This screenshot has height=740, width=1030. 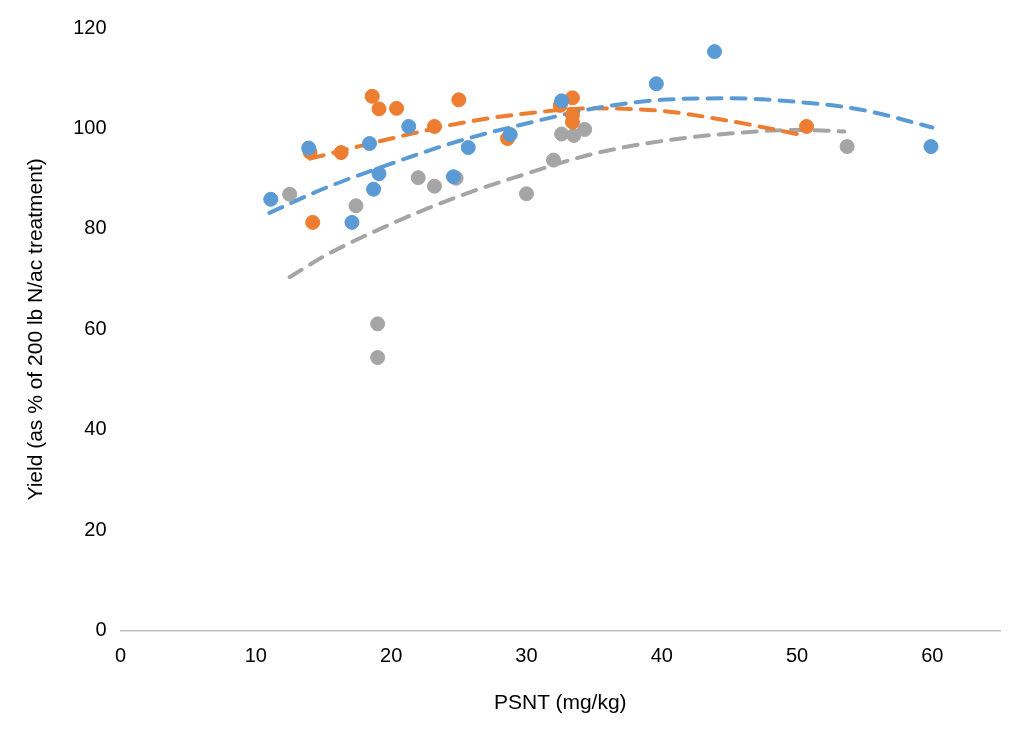 What do you see at coordinates (95, 528) in the screenshot?
I see `y-tick-label: 20` at bounding box center [95, 528].